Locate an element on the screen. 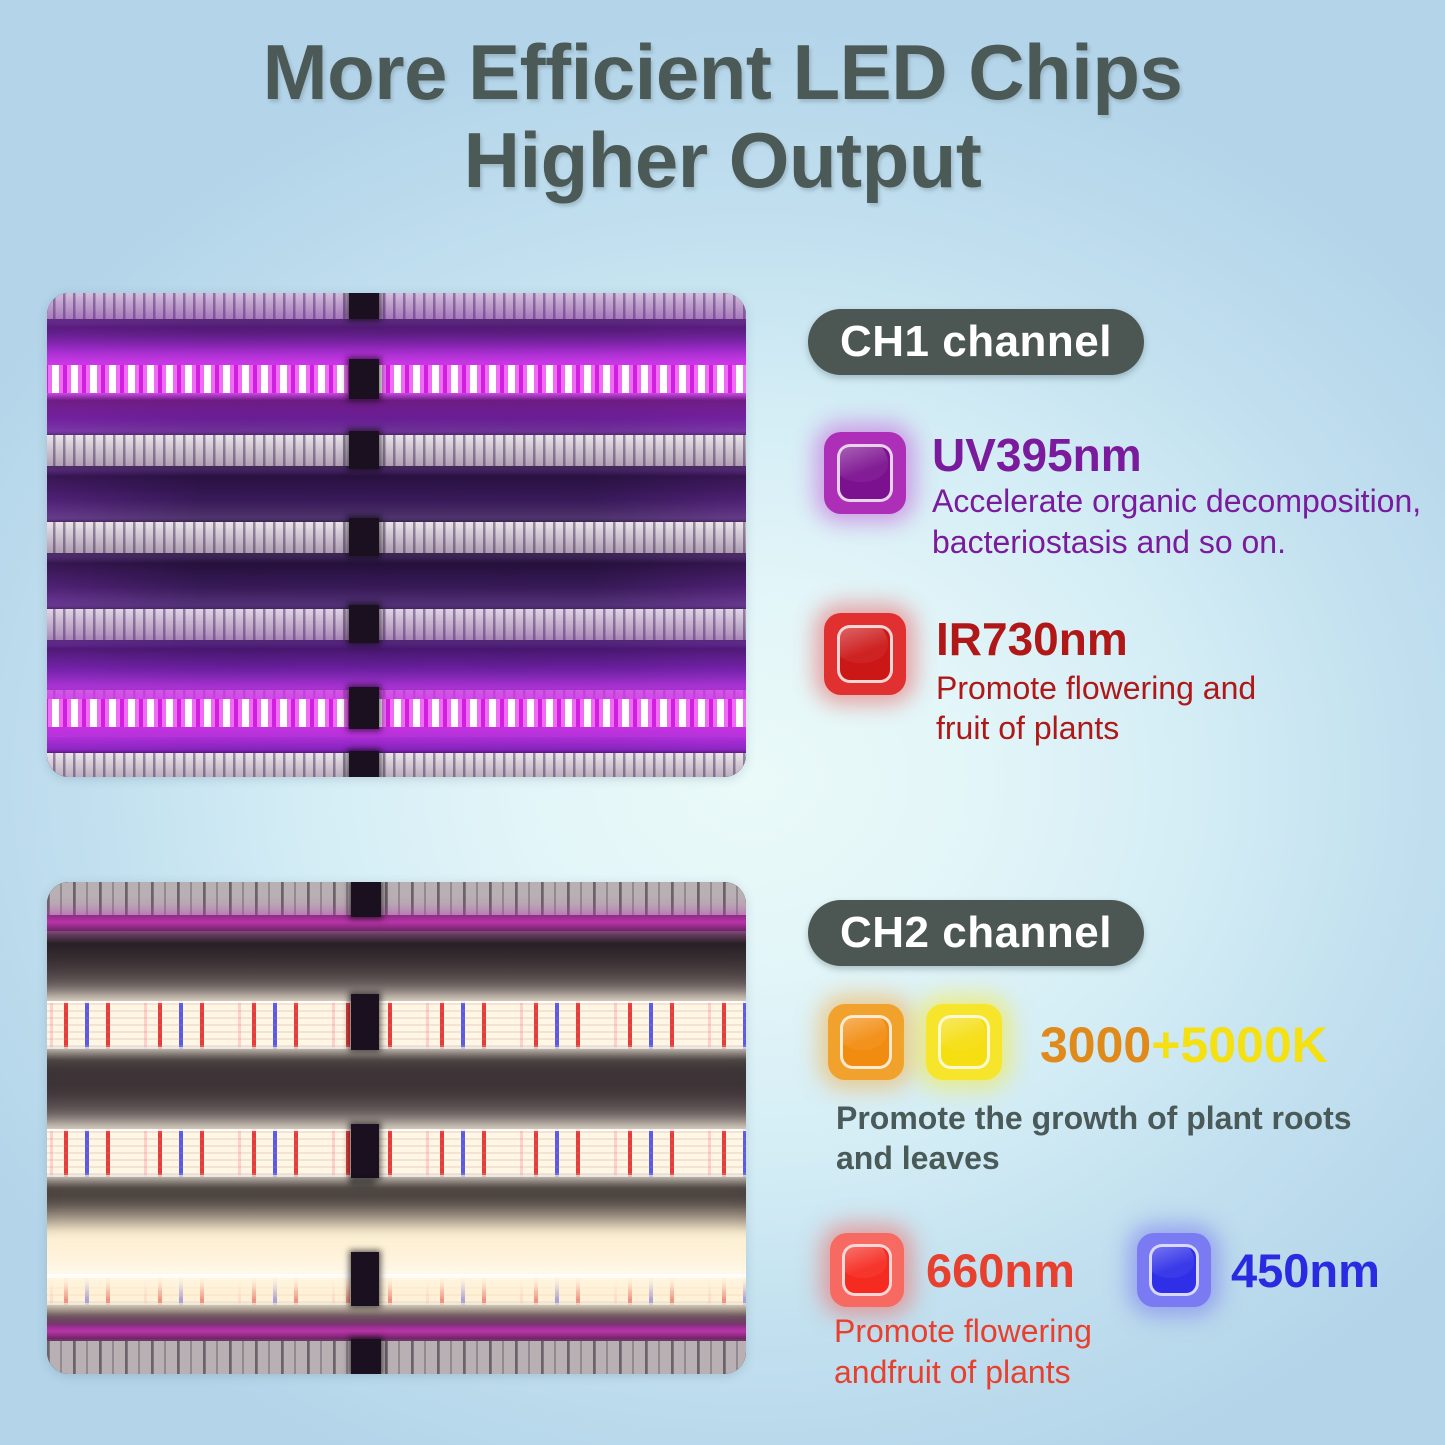 Image resolution: width=1445 pixels, height=1445 pixels. warm-white-chip-inner is located at coordinates (866, 1042).